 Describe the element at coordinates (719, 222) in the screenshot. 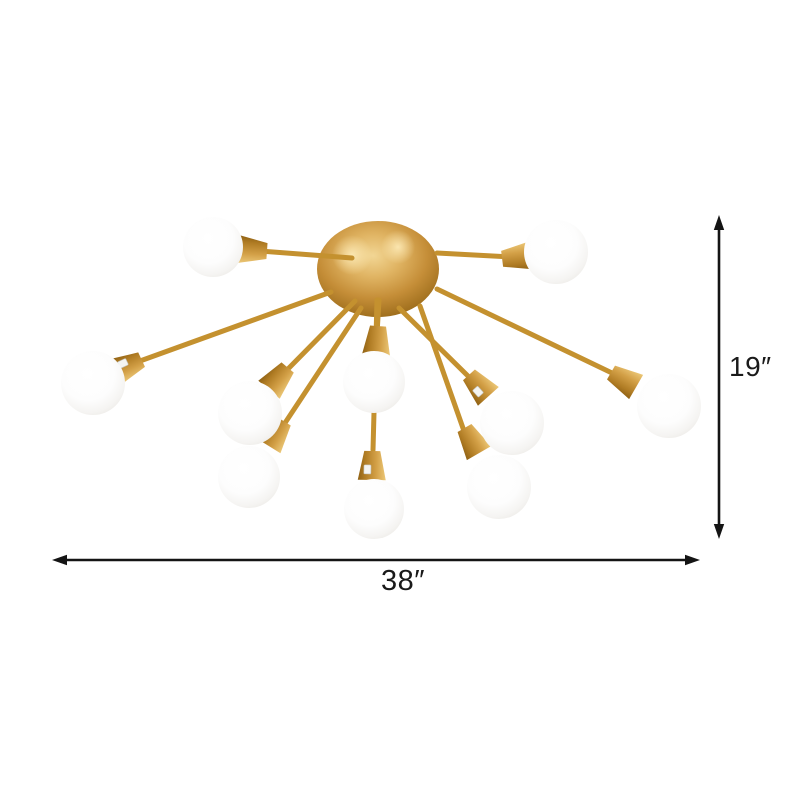

I see `arrow-up-icon` at that location.